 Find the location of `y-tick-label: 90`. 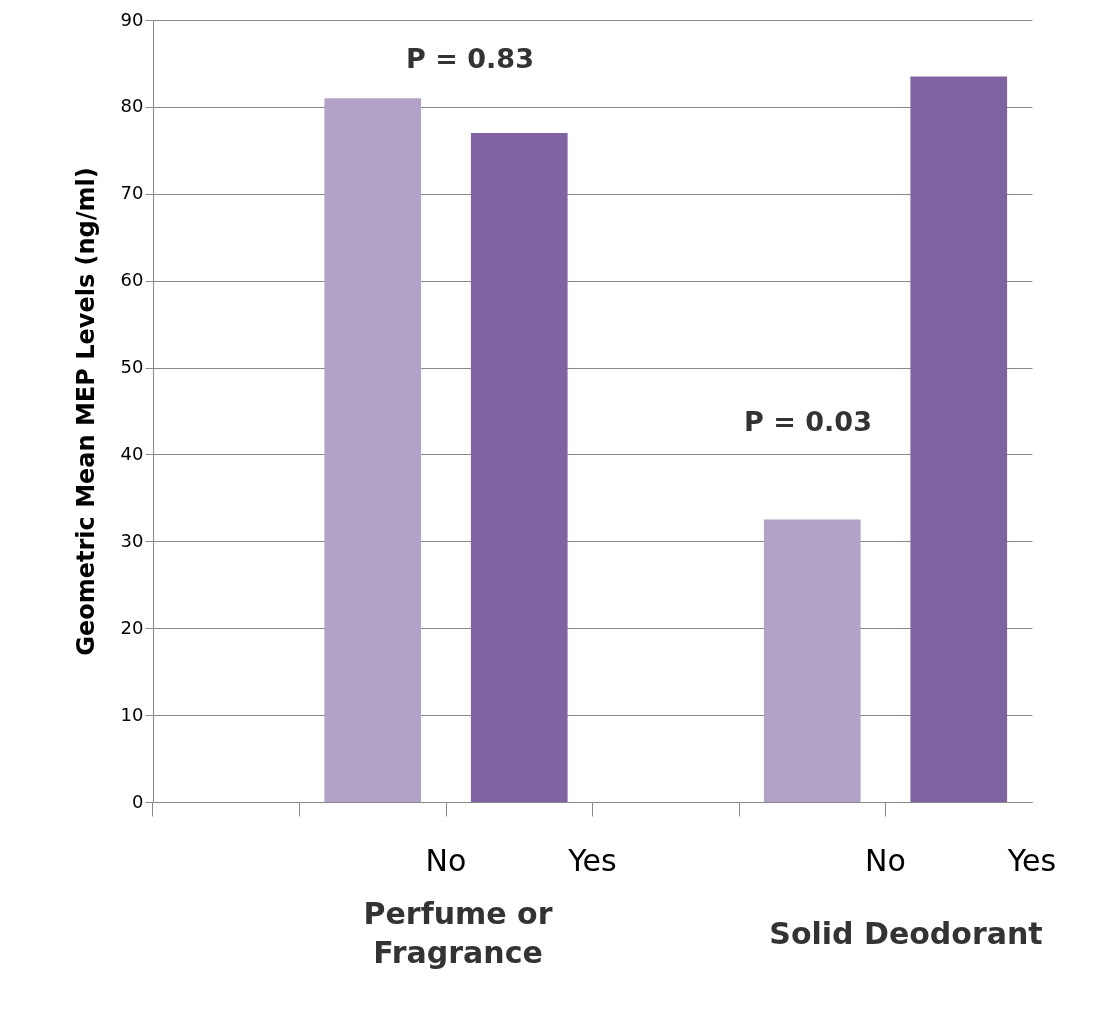

y-tick-label: 90 is located at coordinates (132, 19).